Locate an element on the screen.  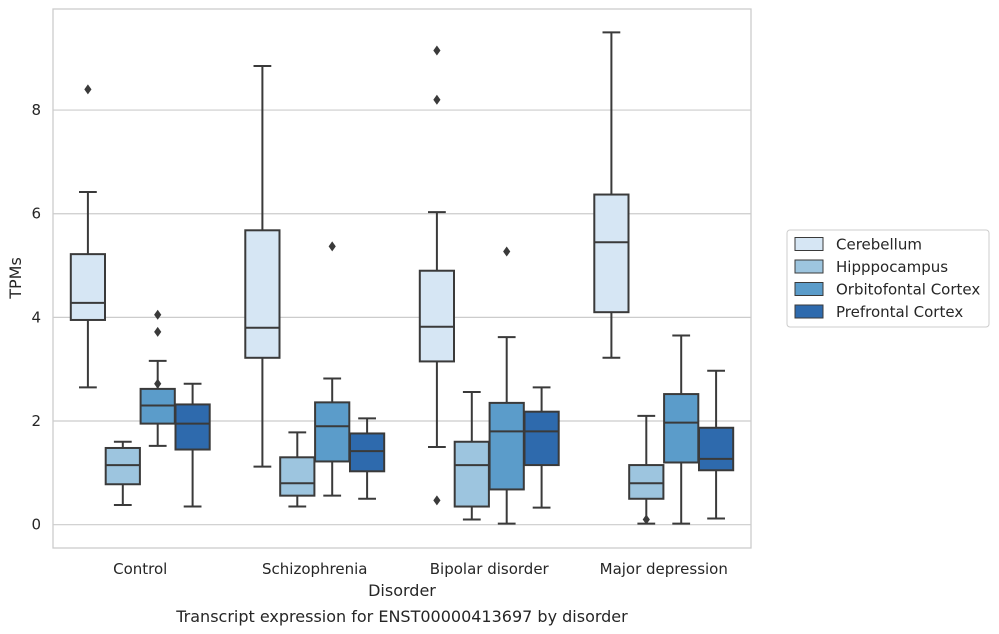
legend-label: Prefrontal Cortex is located at coordinates (899, 312).